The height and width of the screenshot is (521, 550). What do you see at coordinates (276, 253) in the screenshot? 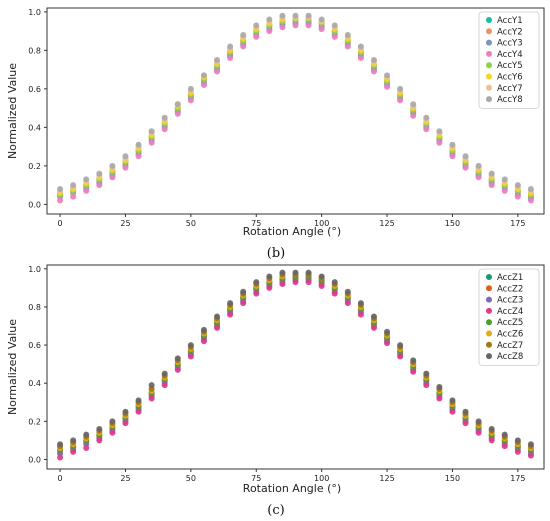
I see `panel-caption: (b)` at bounding box center [276, 253].